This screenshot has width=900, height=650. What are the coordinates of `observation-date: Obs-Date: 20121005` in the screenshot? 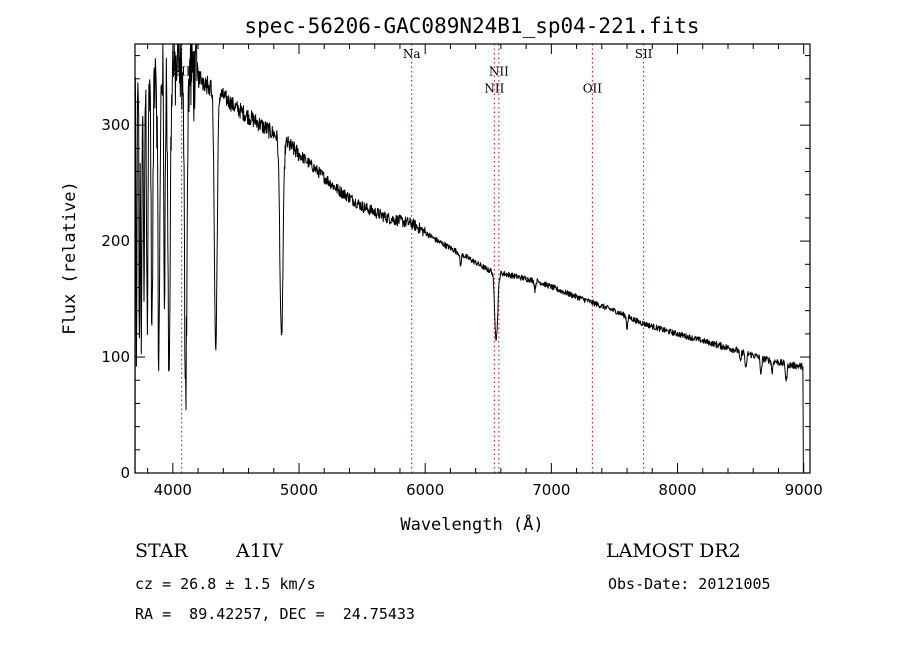 It's located at (689, 584).